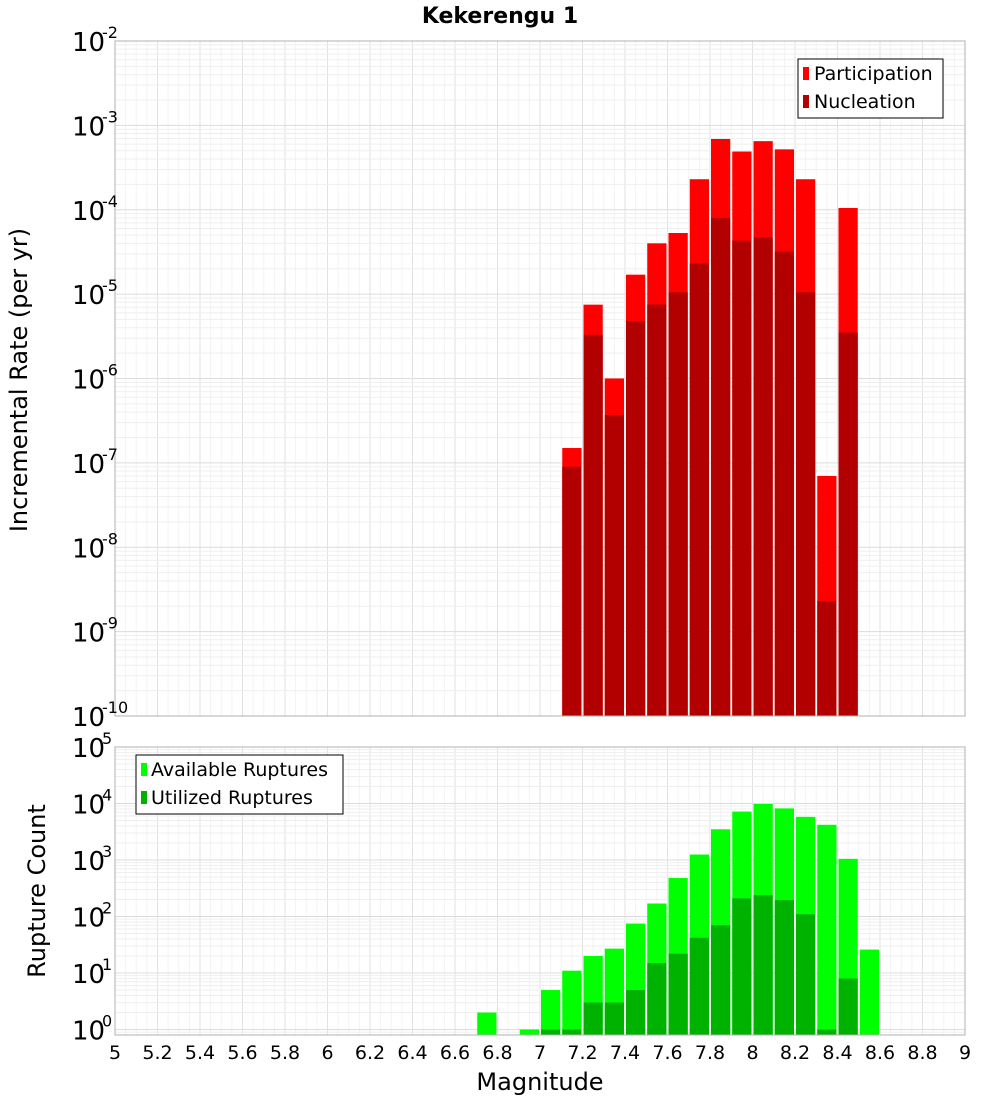 The width and height of the screenshot is (1000, 1100). What do you see at coordinates (497, 1053) in the screenshot?
I see `x-tick-label: 6.8` at bounding box center [497, 1053].